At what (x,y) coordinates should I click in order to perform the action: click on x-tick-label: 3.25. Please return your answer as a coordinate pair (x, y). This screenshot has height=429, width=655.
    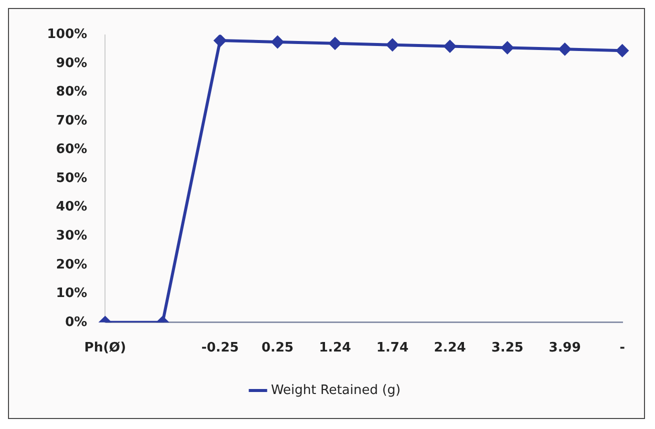
    Looking at the image, I should click on (507, 348).